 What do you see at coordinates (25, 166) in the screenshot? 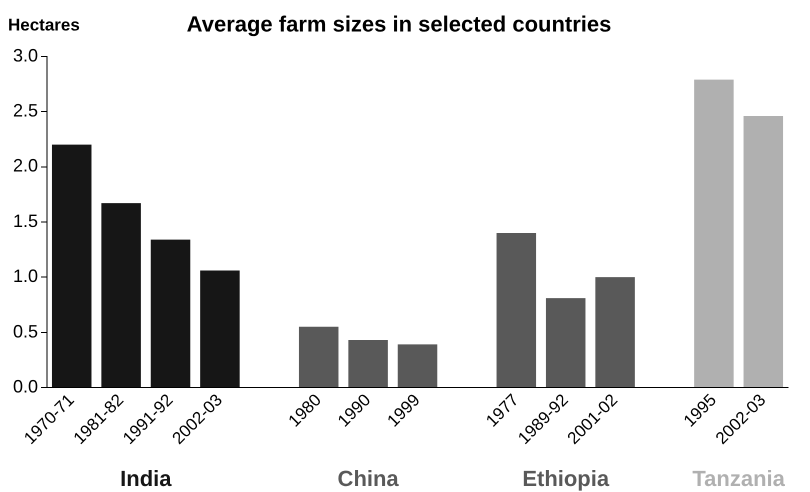
I see `y-tick-label: 2.0` at bounding box center [25, 166].